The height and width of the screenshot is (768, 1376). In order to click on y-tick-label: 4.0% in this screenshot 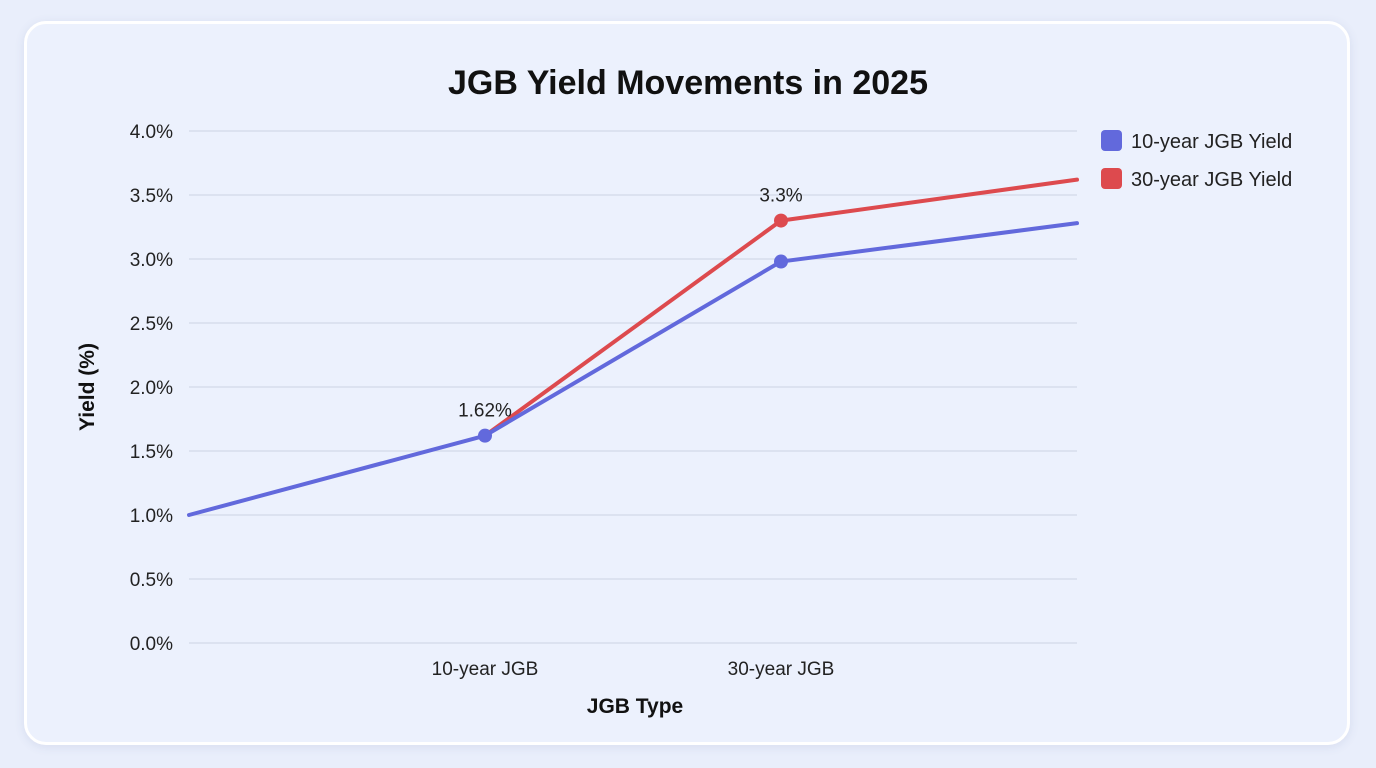, I will do `click(151, 132)`.